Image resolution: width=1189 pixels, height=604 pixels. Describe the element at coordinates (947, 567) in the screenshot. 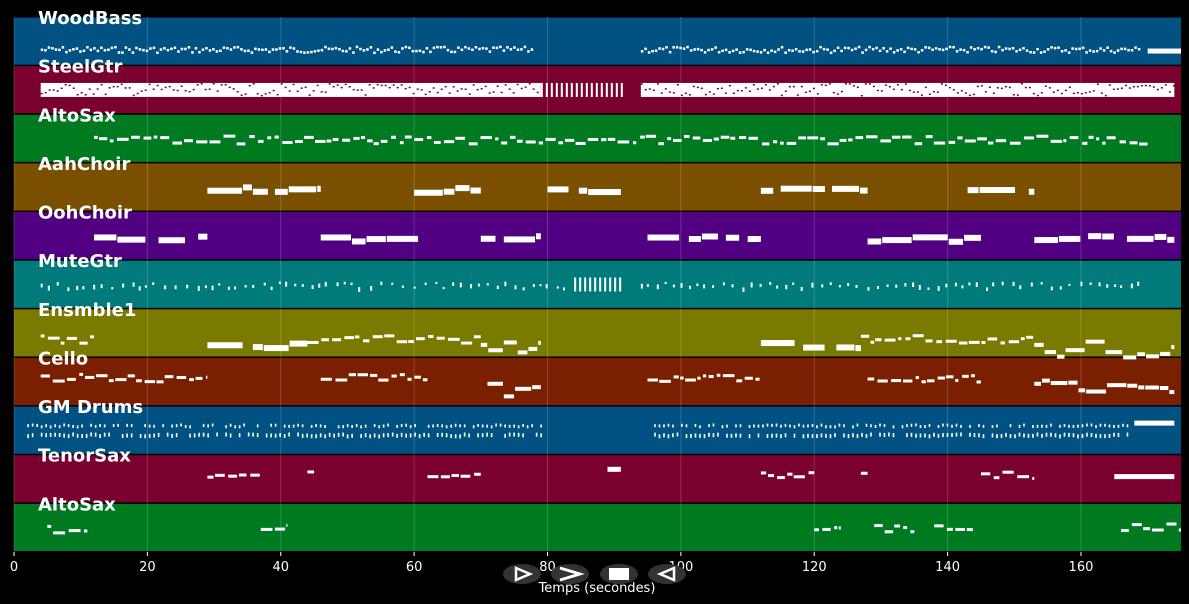

I see `tick-label: 140` at that location.